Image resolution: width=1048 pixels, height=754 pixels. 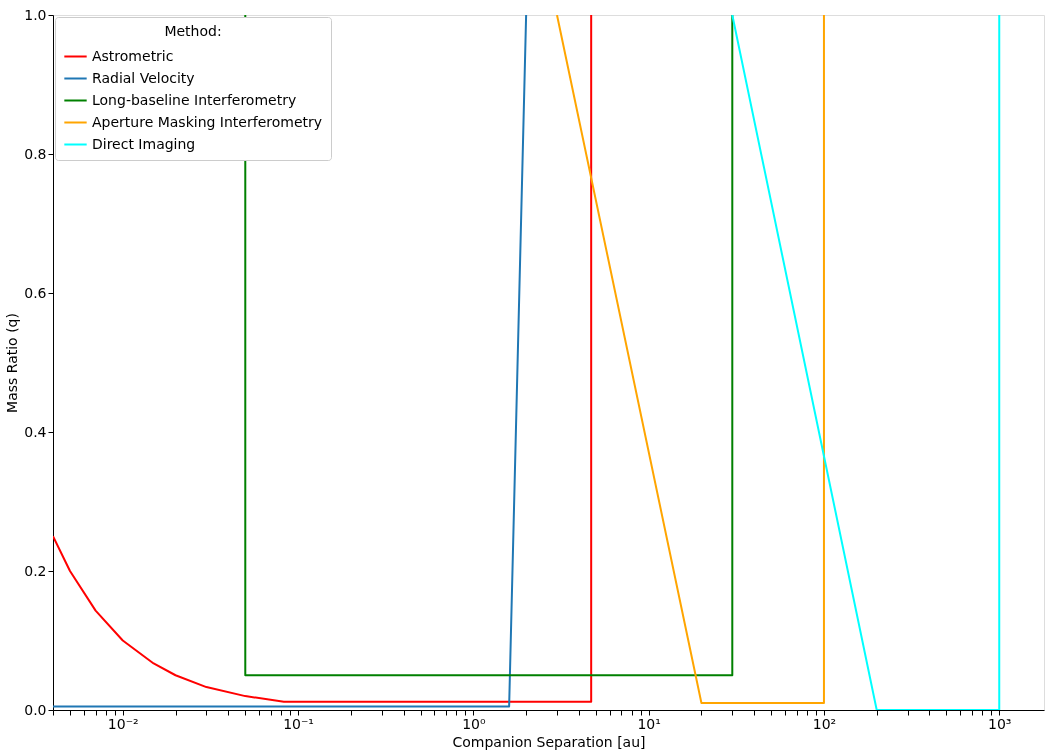 What do you see at coordinates (549, 741) in the screenshot?
I see `x-axis-title: Companion Separation [au]` at bounding box center [549, 741].